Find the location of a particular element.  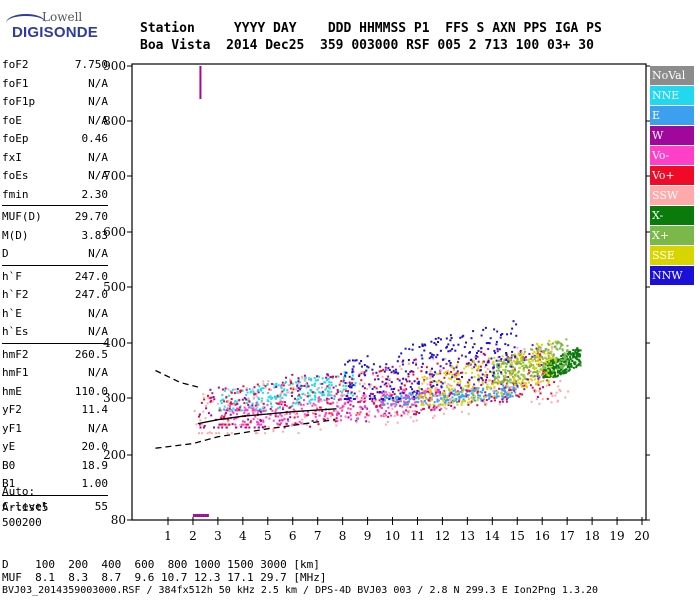

x-tick-label: 18 is located at coordinates (591, 536).